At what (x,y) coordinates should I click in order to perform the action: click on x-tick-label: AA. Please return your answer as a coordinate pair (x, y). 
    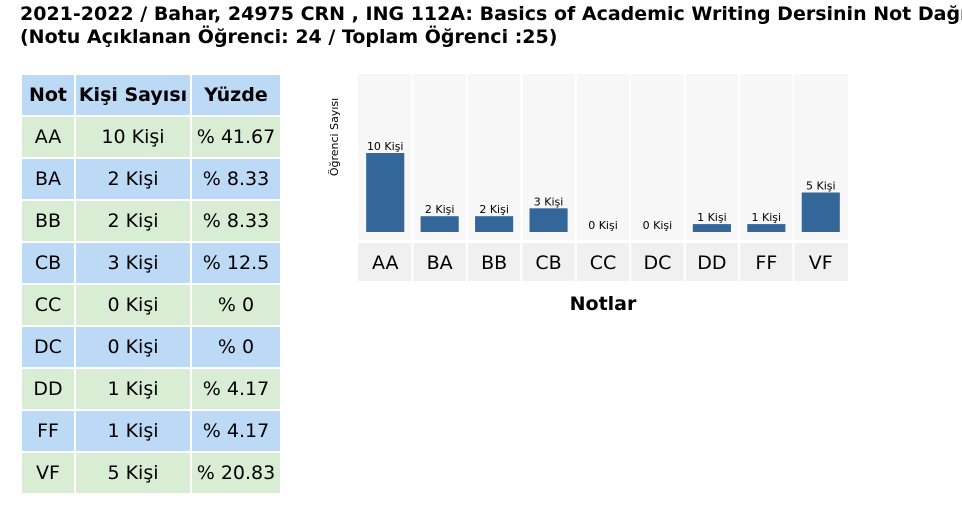
    Looking at the image, I should click on (385, 263).